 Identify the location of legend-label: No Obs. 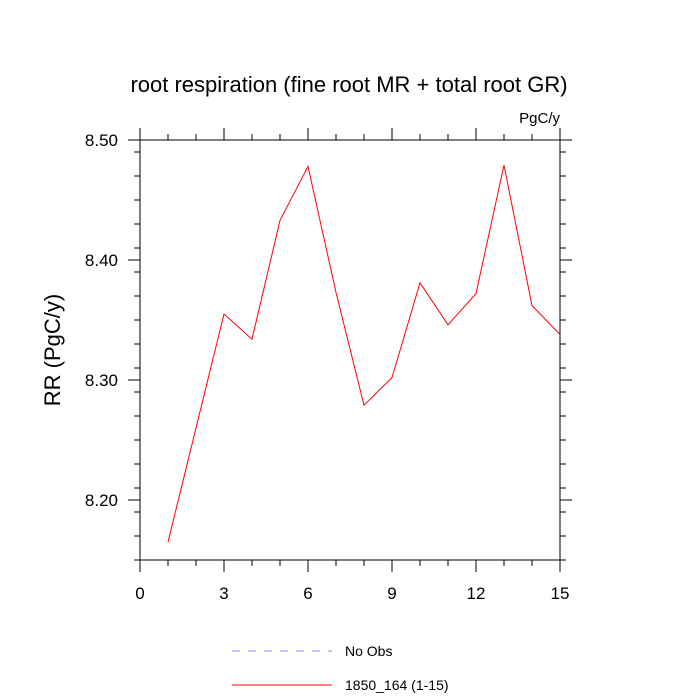
(368, 651).